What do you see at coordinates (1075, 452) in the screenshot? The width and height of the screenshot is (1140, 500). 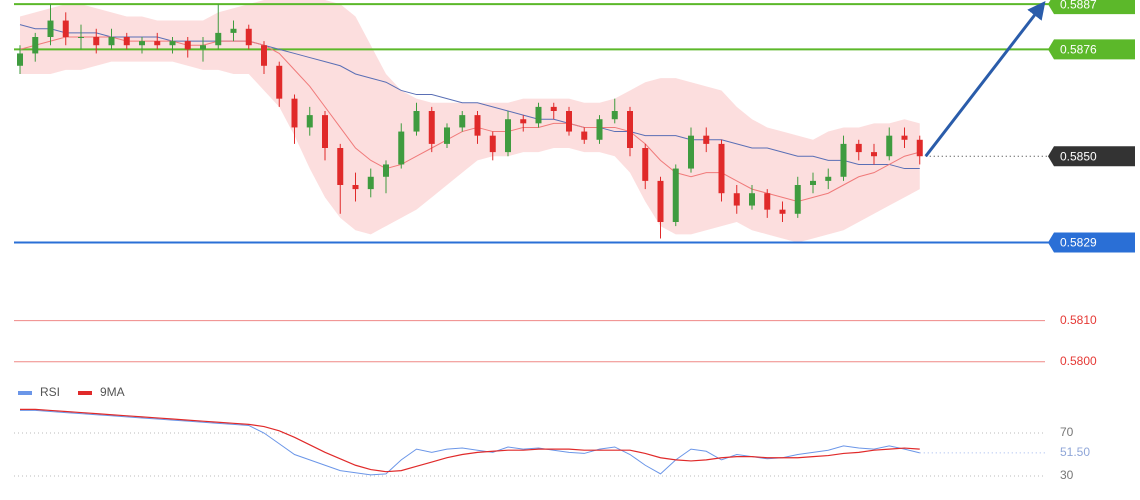 I see `last-value-label: 51.50` at bounding box center [1075, 452].